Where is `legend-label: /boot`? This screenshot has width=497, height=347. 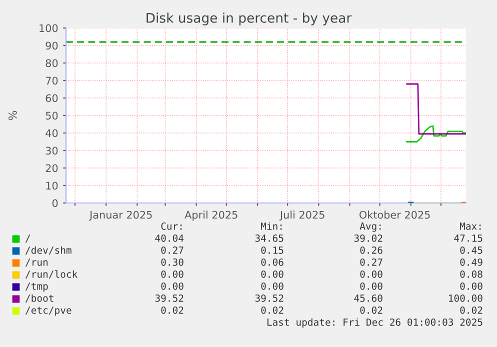 legend-label: /boot is located at coordinates (39, 298).